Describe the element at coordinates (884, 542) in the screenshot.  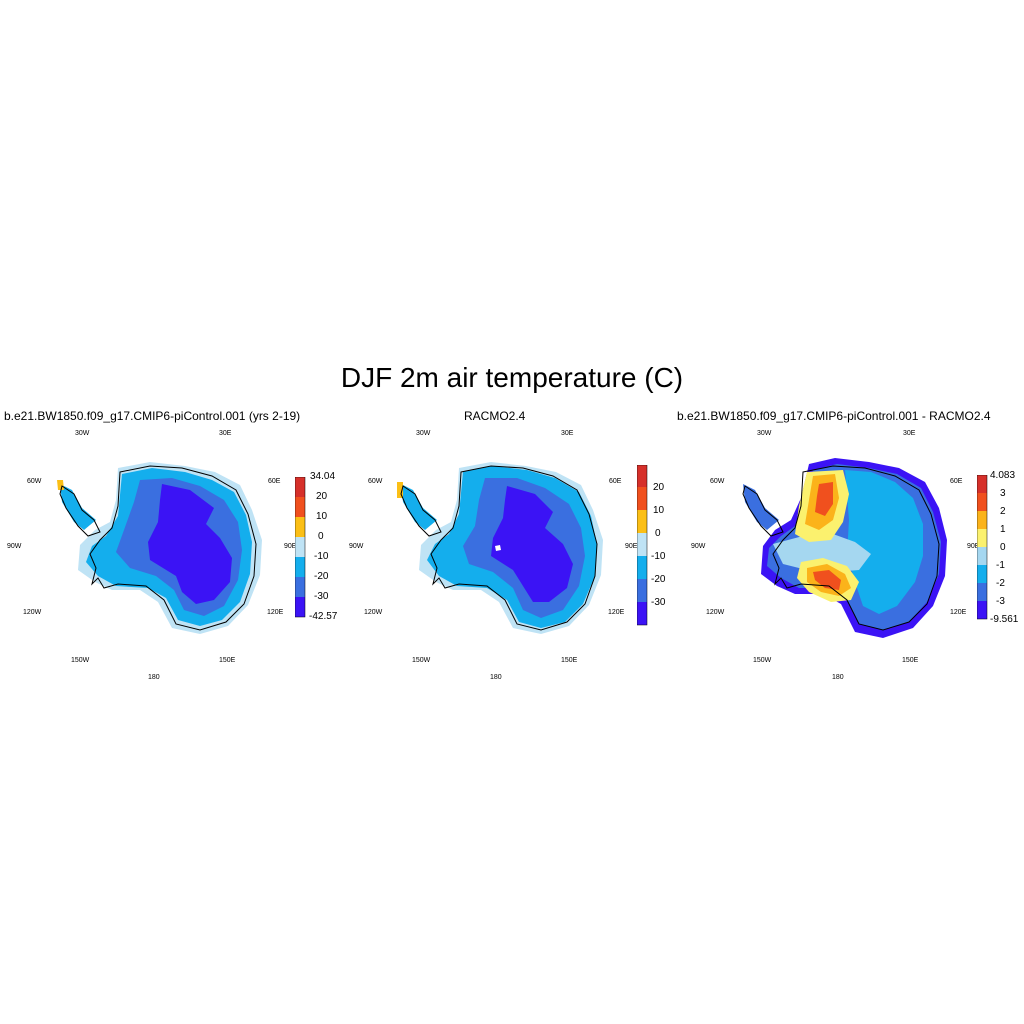
I see `field-east-cyan` at that location.